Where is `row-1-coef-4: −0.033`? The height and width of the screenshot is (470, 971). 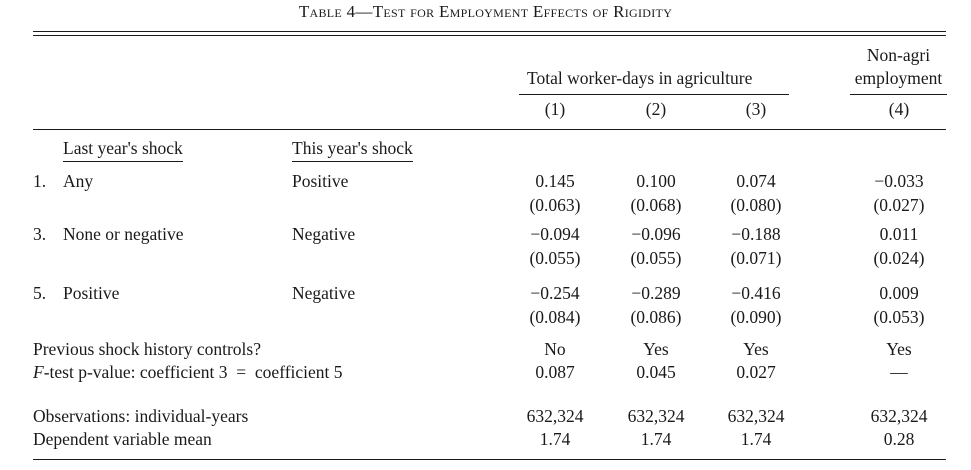 row-1-coef-4: −0.033 is located at coordinates (899, 181).